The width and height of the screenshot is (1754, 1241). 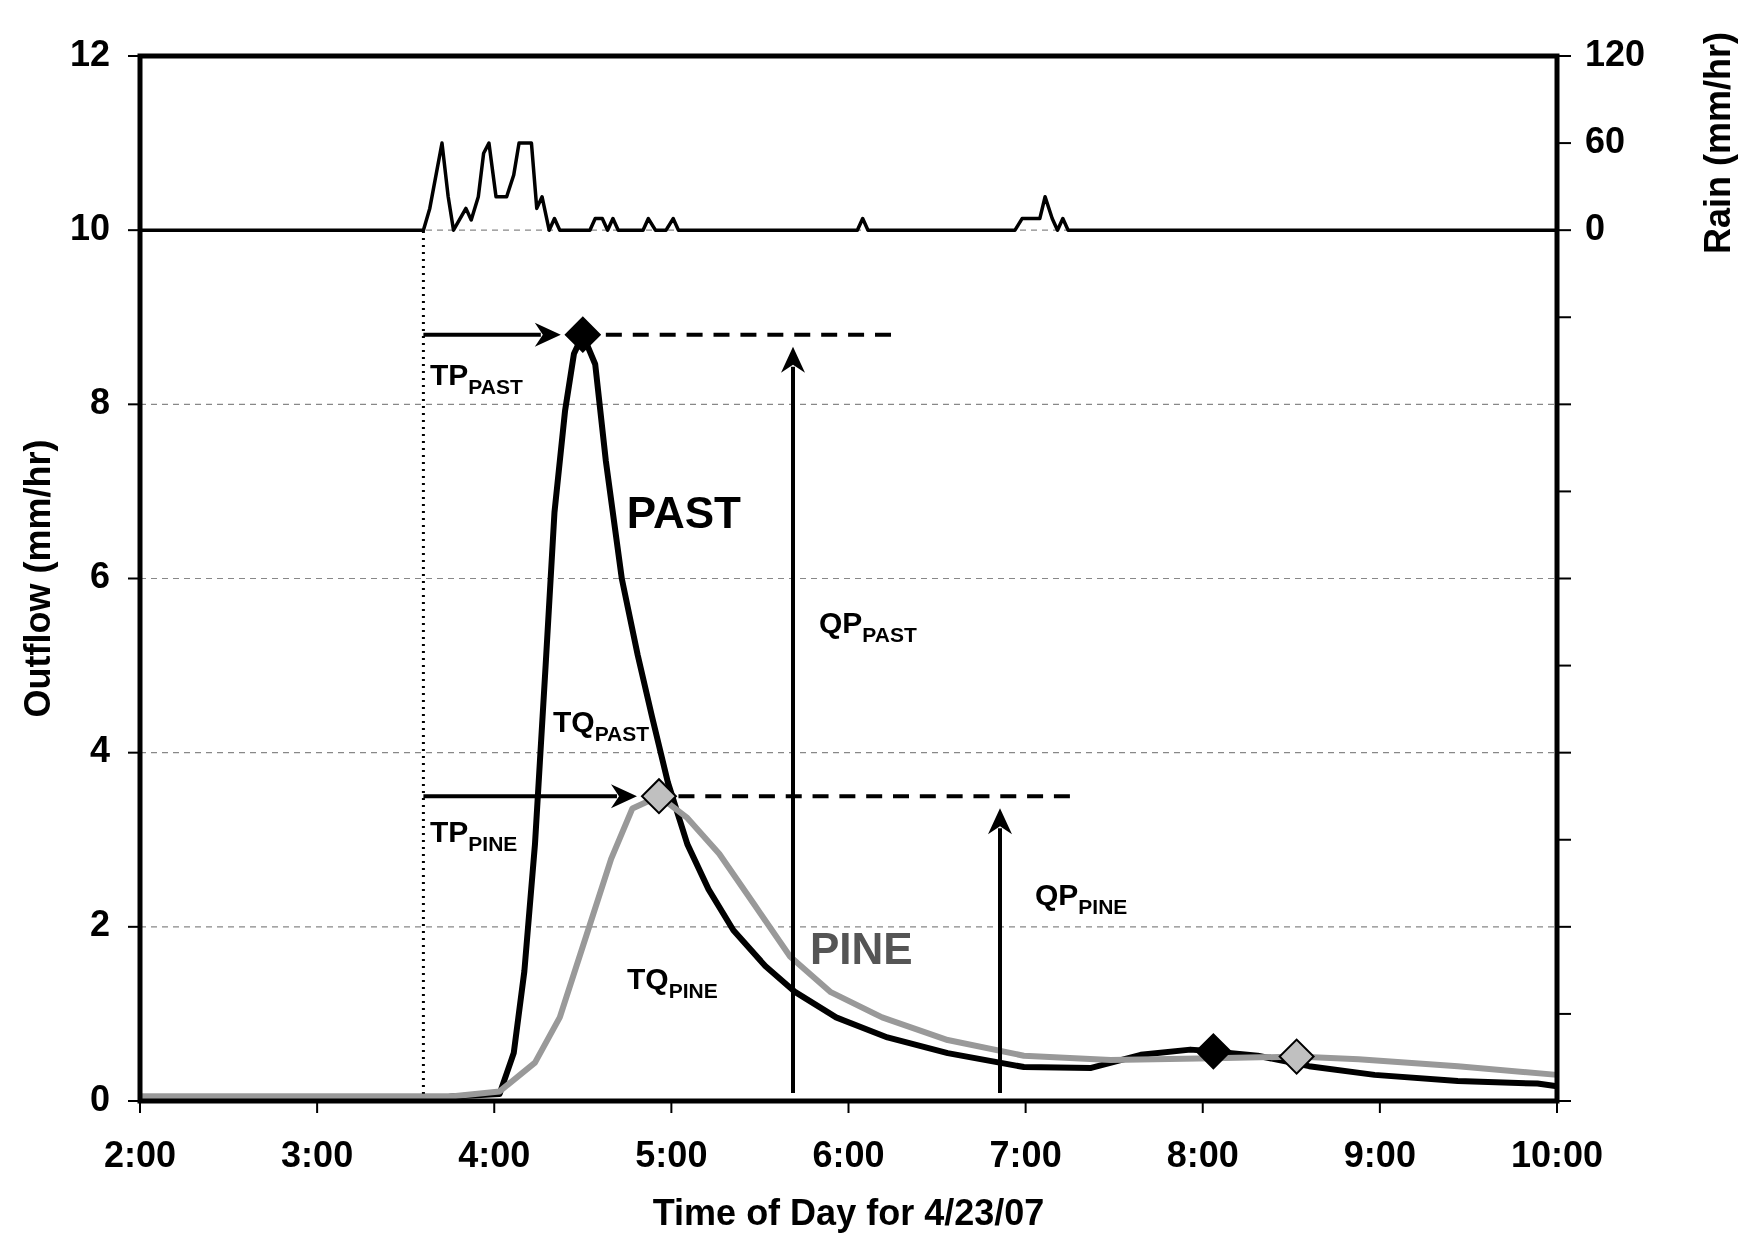 I want to click on y2-tick-label: 0, so click(x=1595, y=227).